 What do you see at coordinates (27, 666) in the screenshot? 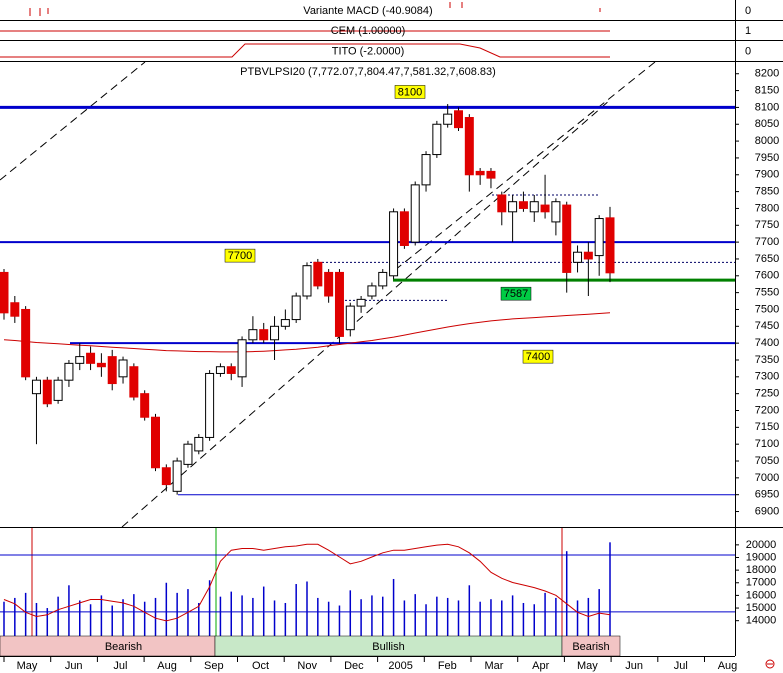
I see `x-tick-label: May` at bounding box center [27, 666].